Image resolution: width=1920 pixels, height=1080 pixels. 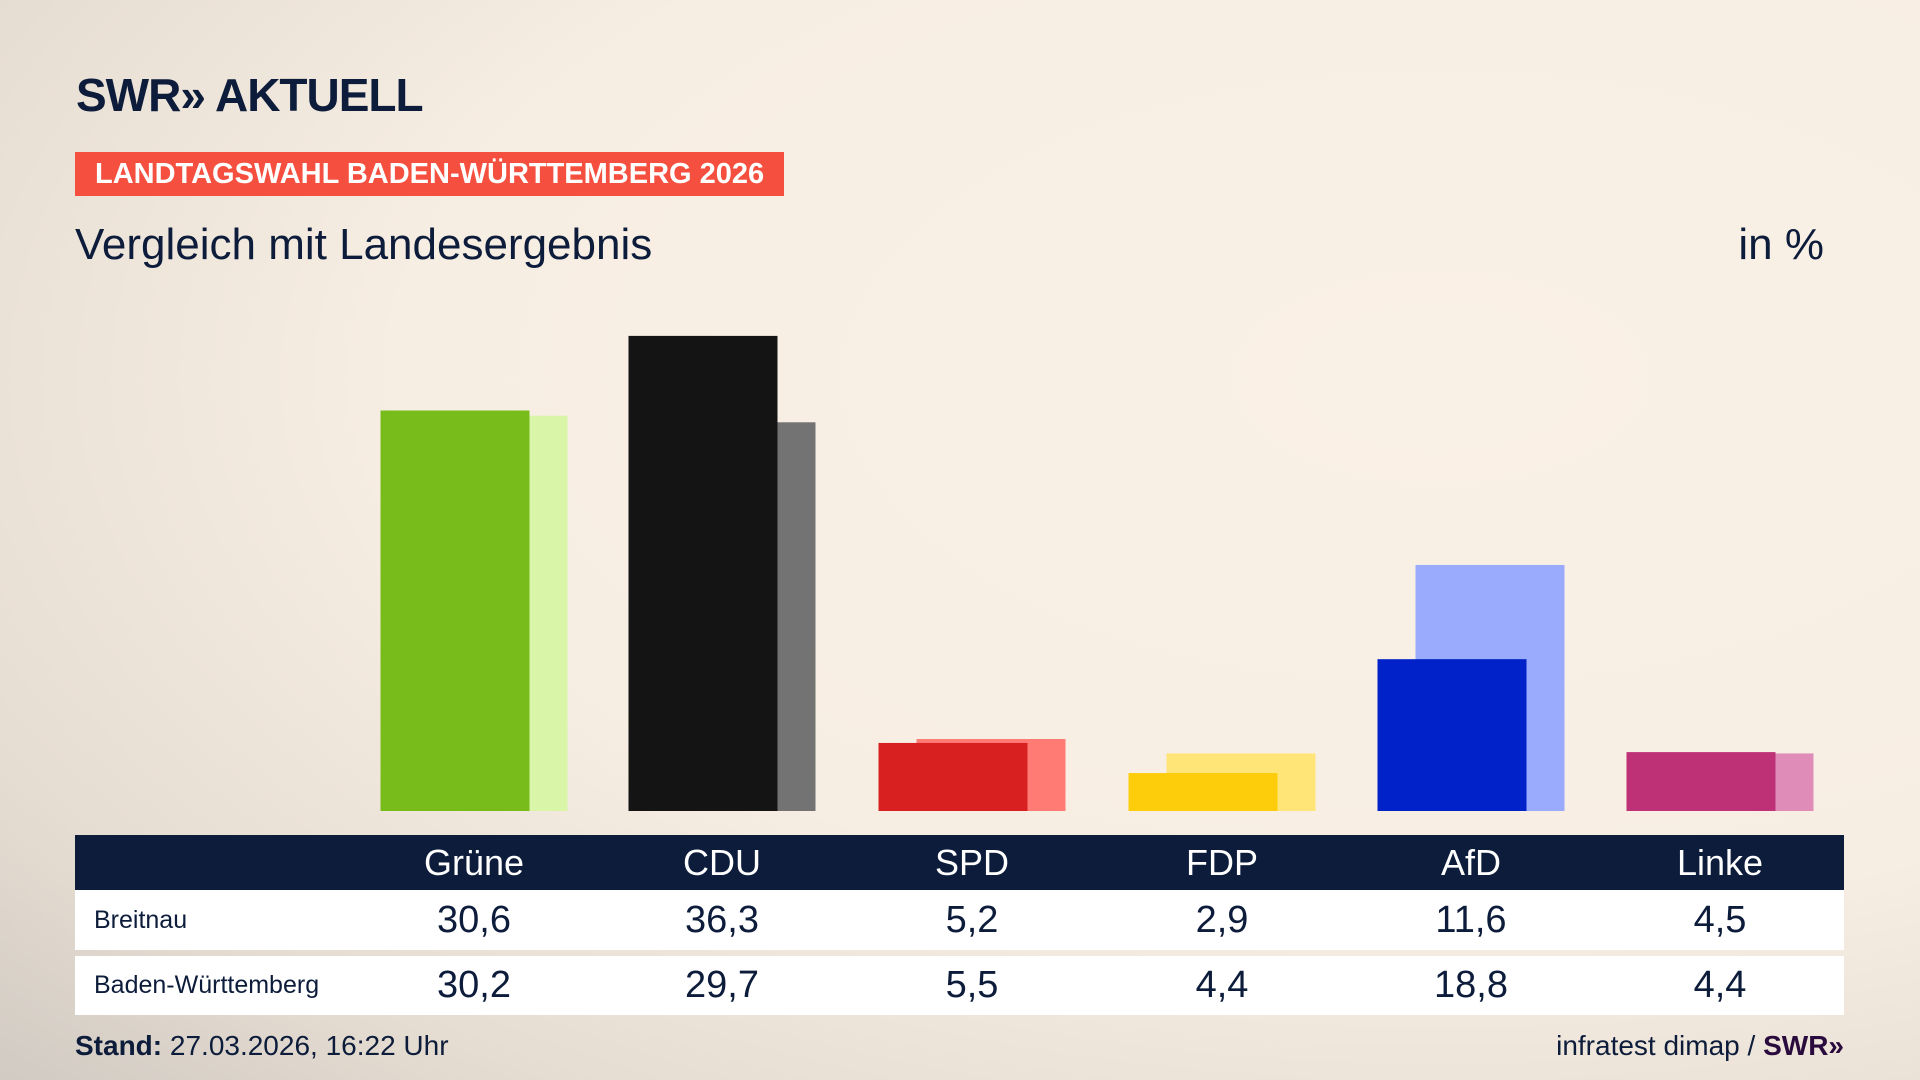 What do you see at coordinates (474, 919) in the screenshot?
I see `table-cell: 30,6` at bounding box center [474, 919].